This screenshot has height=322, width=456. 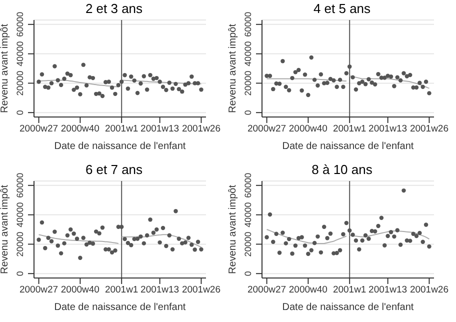 What do you see at coordinates (248, 215) in the screenshot?
I see `y-tick-label: 40000` at bounding box center [248, 215].